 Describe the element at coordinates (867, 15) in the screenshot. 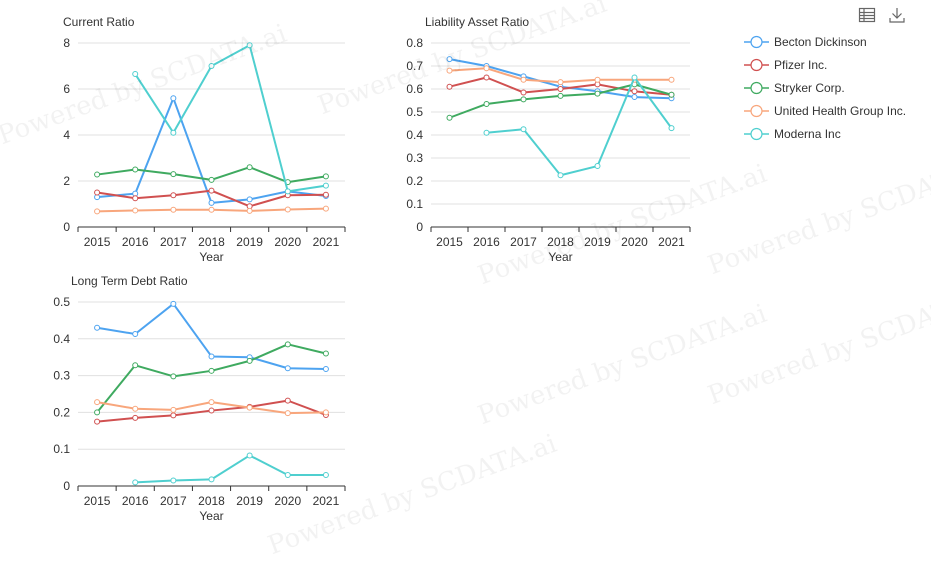

I see `data-view-icon` at that location.